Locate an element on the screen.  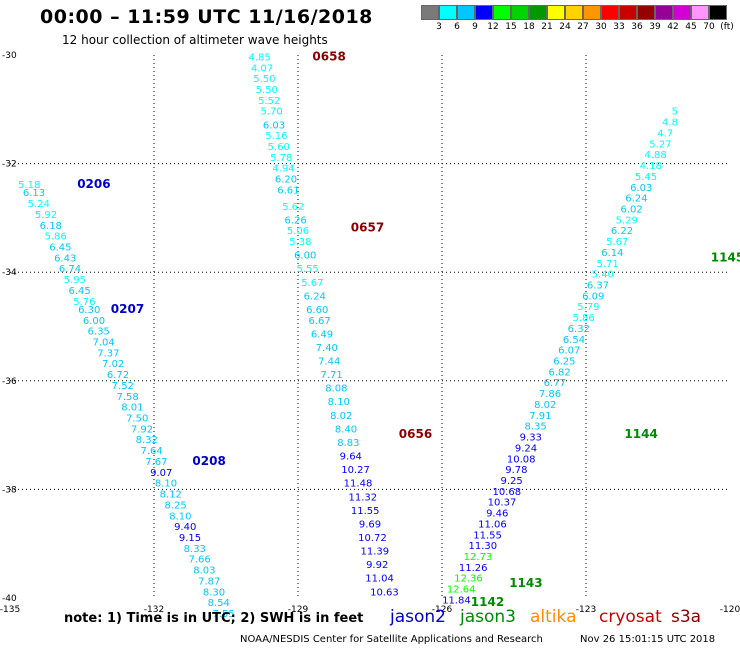
wave-height-value: 7.50 is located at coordinates (137, 419).